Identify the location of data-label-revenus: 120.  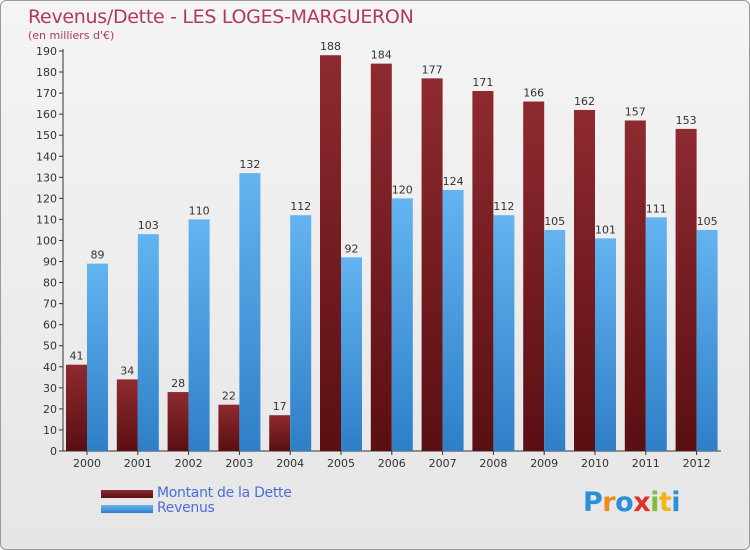
(402, 189).